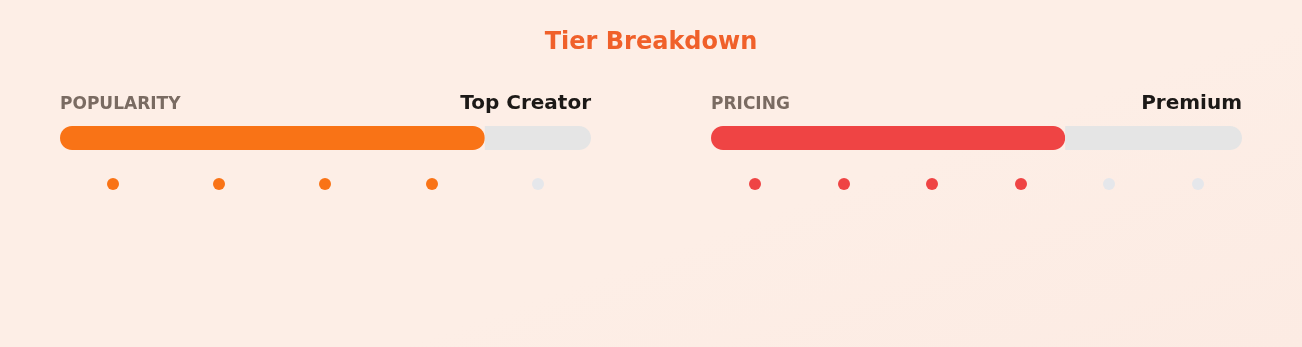 The image size is (1302, 347). What do you see at coordinates (1191, 102) in the screenshot?
I see `annotation: Premium` at bounding box center [1191, 102].